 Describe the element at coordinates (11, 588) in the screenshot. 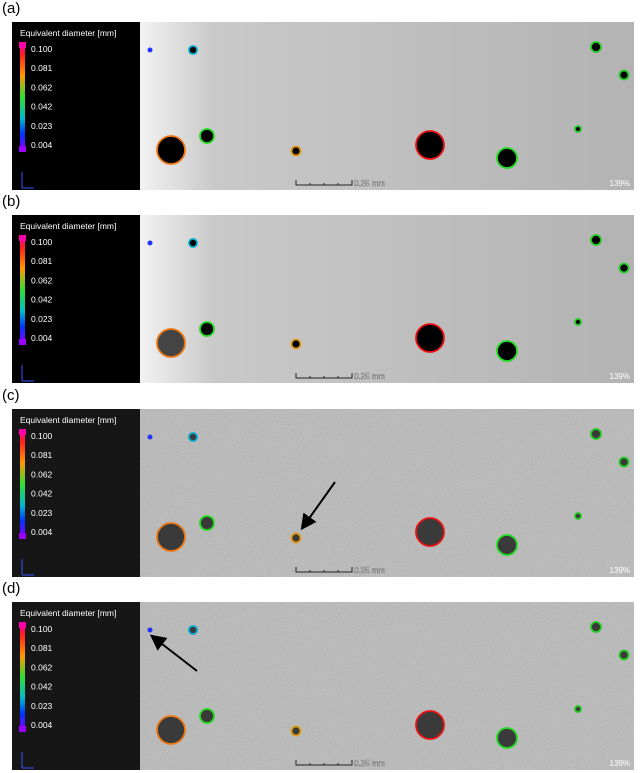

I see `panel-label: (d)` at that location.